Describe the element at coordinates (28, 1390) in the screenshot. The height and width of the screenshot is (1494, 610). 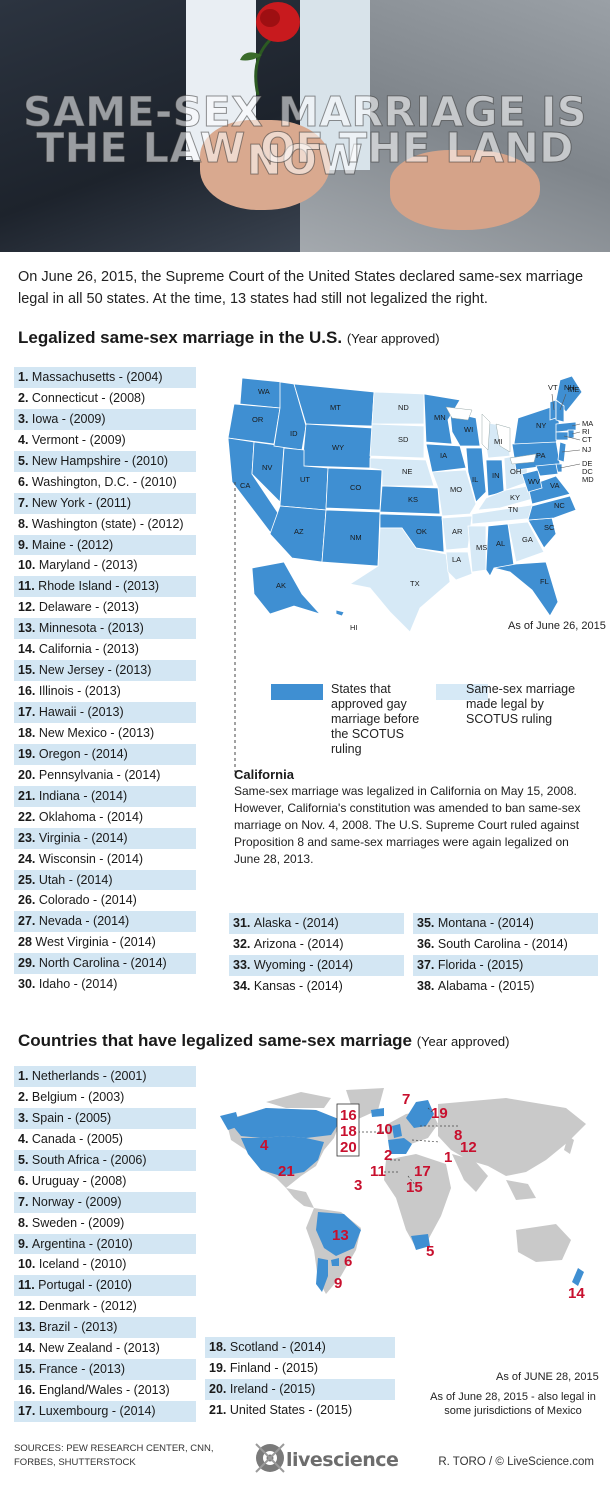
I see `list-item-number: 16.` at that location.